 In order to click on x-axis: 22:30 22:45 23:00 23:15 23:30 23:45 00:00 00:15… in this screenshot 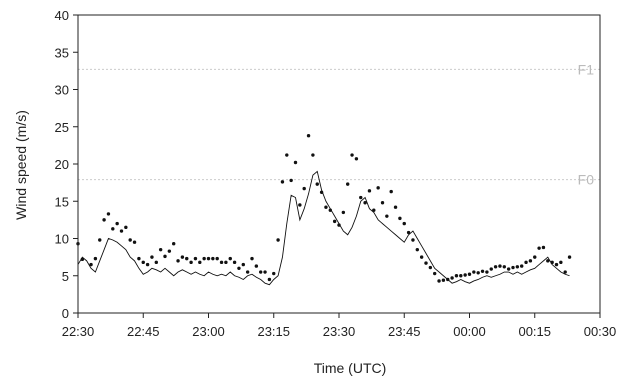, I will do `click(339, 326)`.